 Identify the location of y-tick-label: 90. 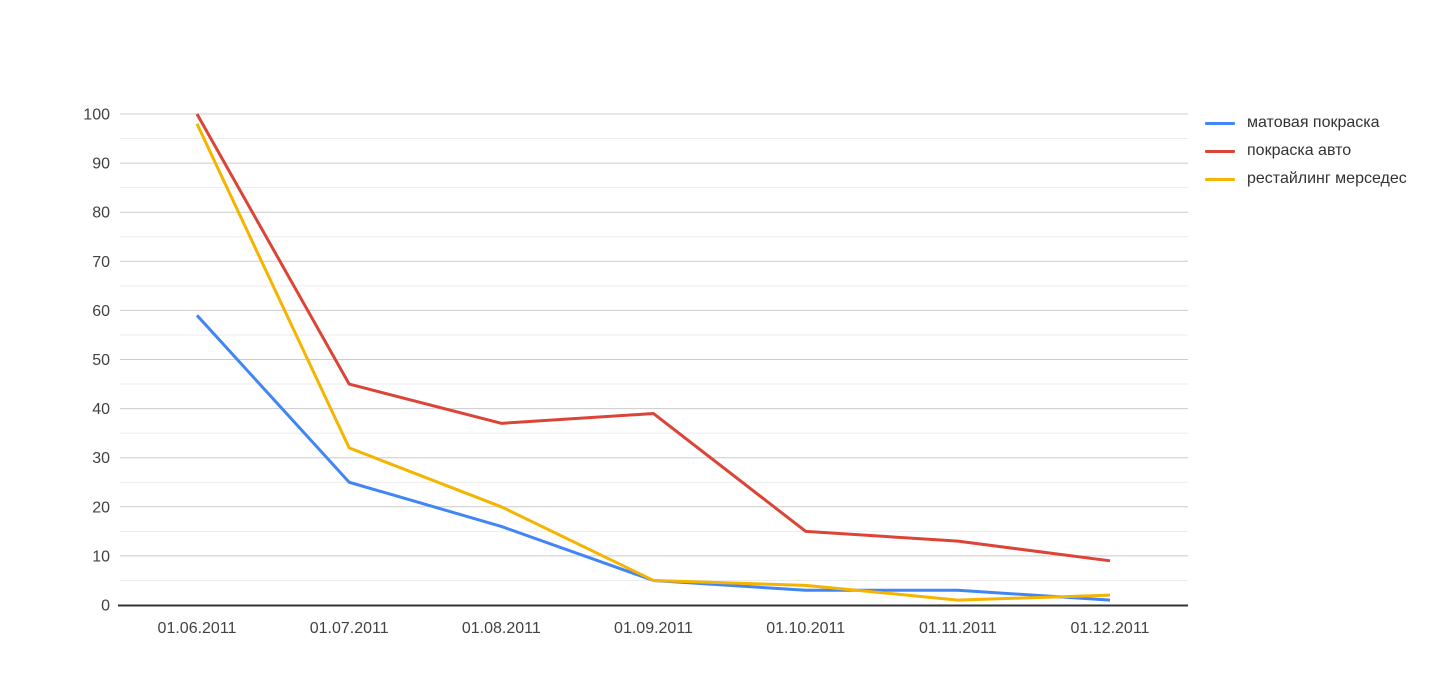
(101, 164).